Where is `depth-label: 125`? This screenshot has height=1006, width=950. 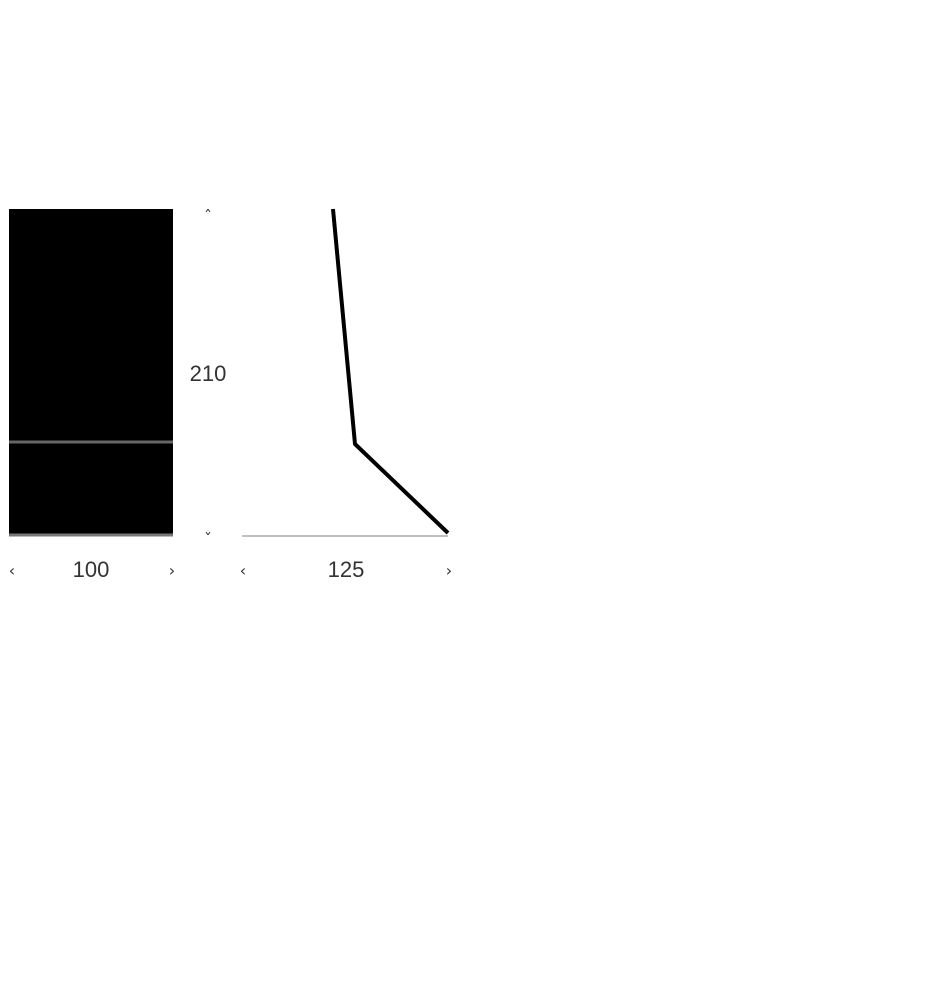
depth-label: 125 is located at coordinates (346, 569).